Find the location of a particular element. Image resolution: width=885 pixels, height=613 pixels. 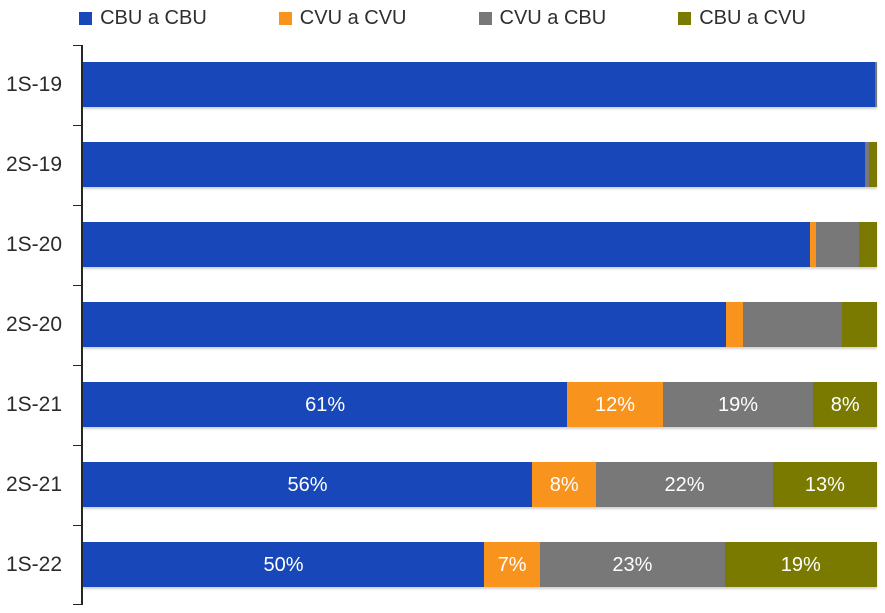

legend-item-cbu-a-cbu: CBU a CBU is located at coordinates (143, 18).